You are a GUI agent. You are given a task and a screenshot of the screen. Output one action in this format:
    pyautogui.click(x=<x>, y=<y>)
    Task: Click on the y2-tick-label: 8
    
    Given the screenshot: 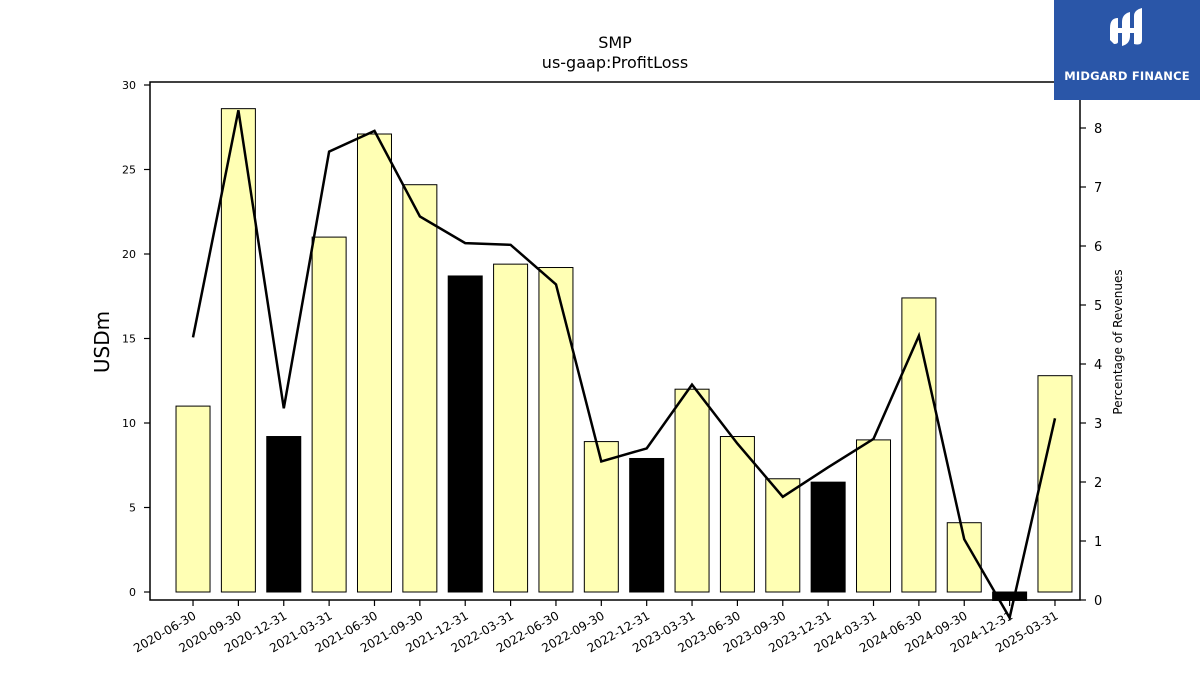 What is the action you would take?
    pyautogui.click(x=1098, y=129)
    